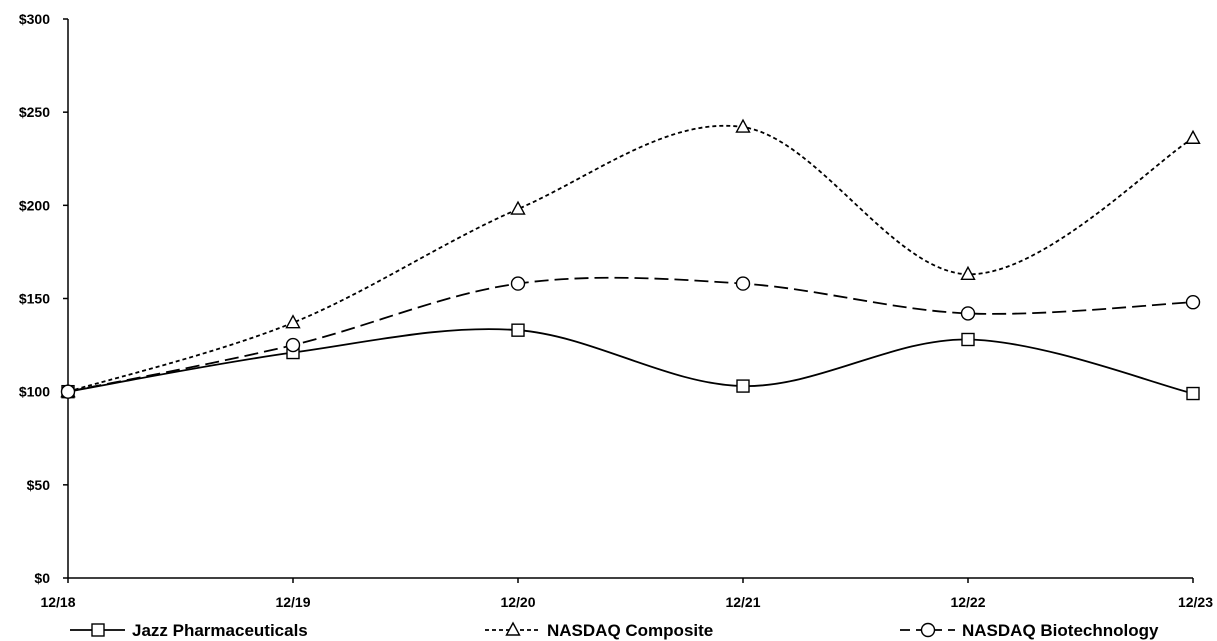 Image resolution: width=1217 pixels, height=641 pixels. I want to click on x-tick-label: 12/19, so click(292, 602).